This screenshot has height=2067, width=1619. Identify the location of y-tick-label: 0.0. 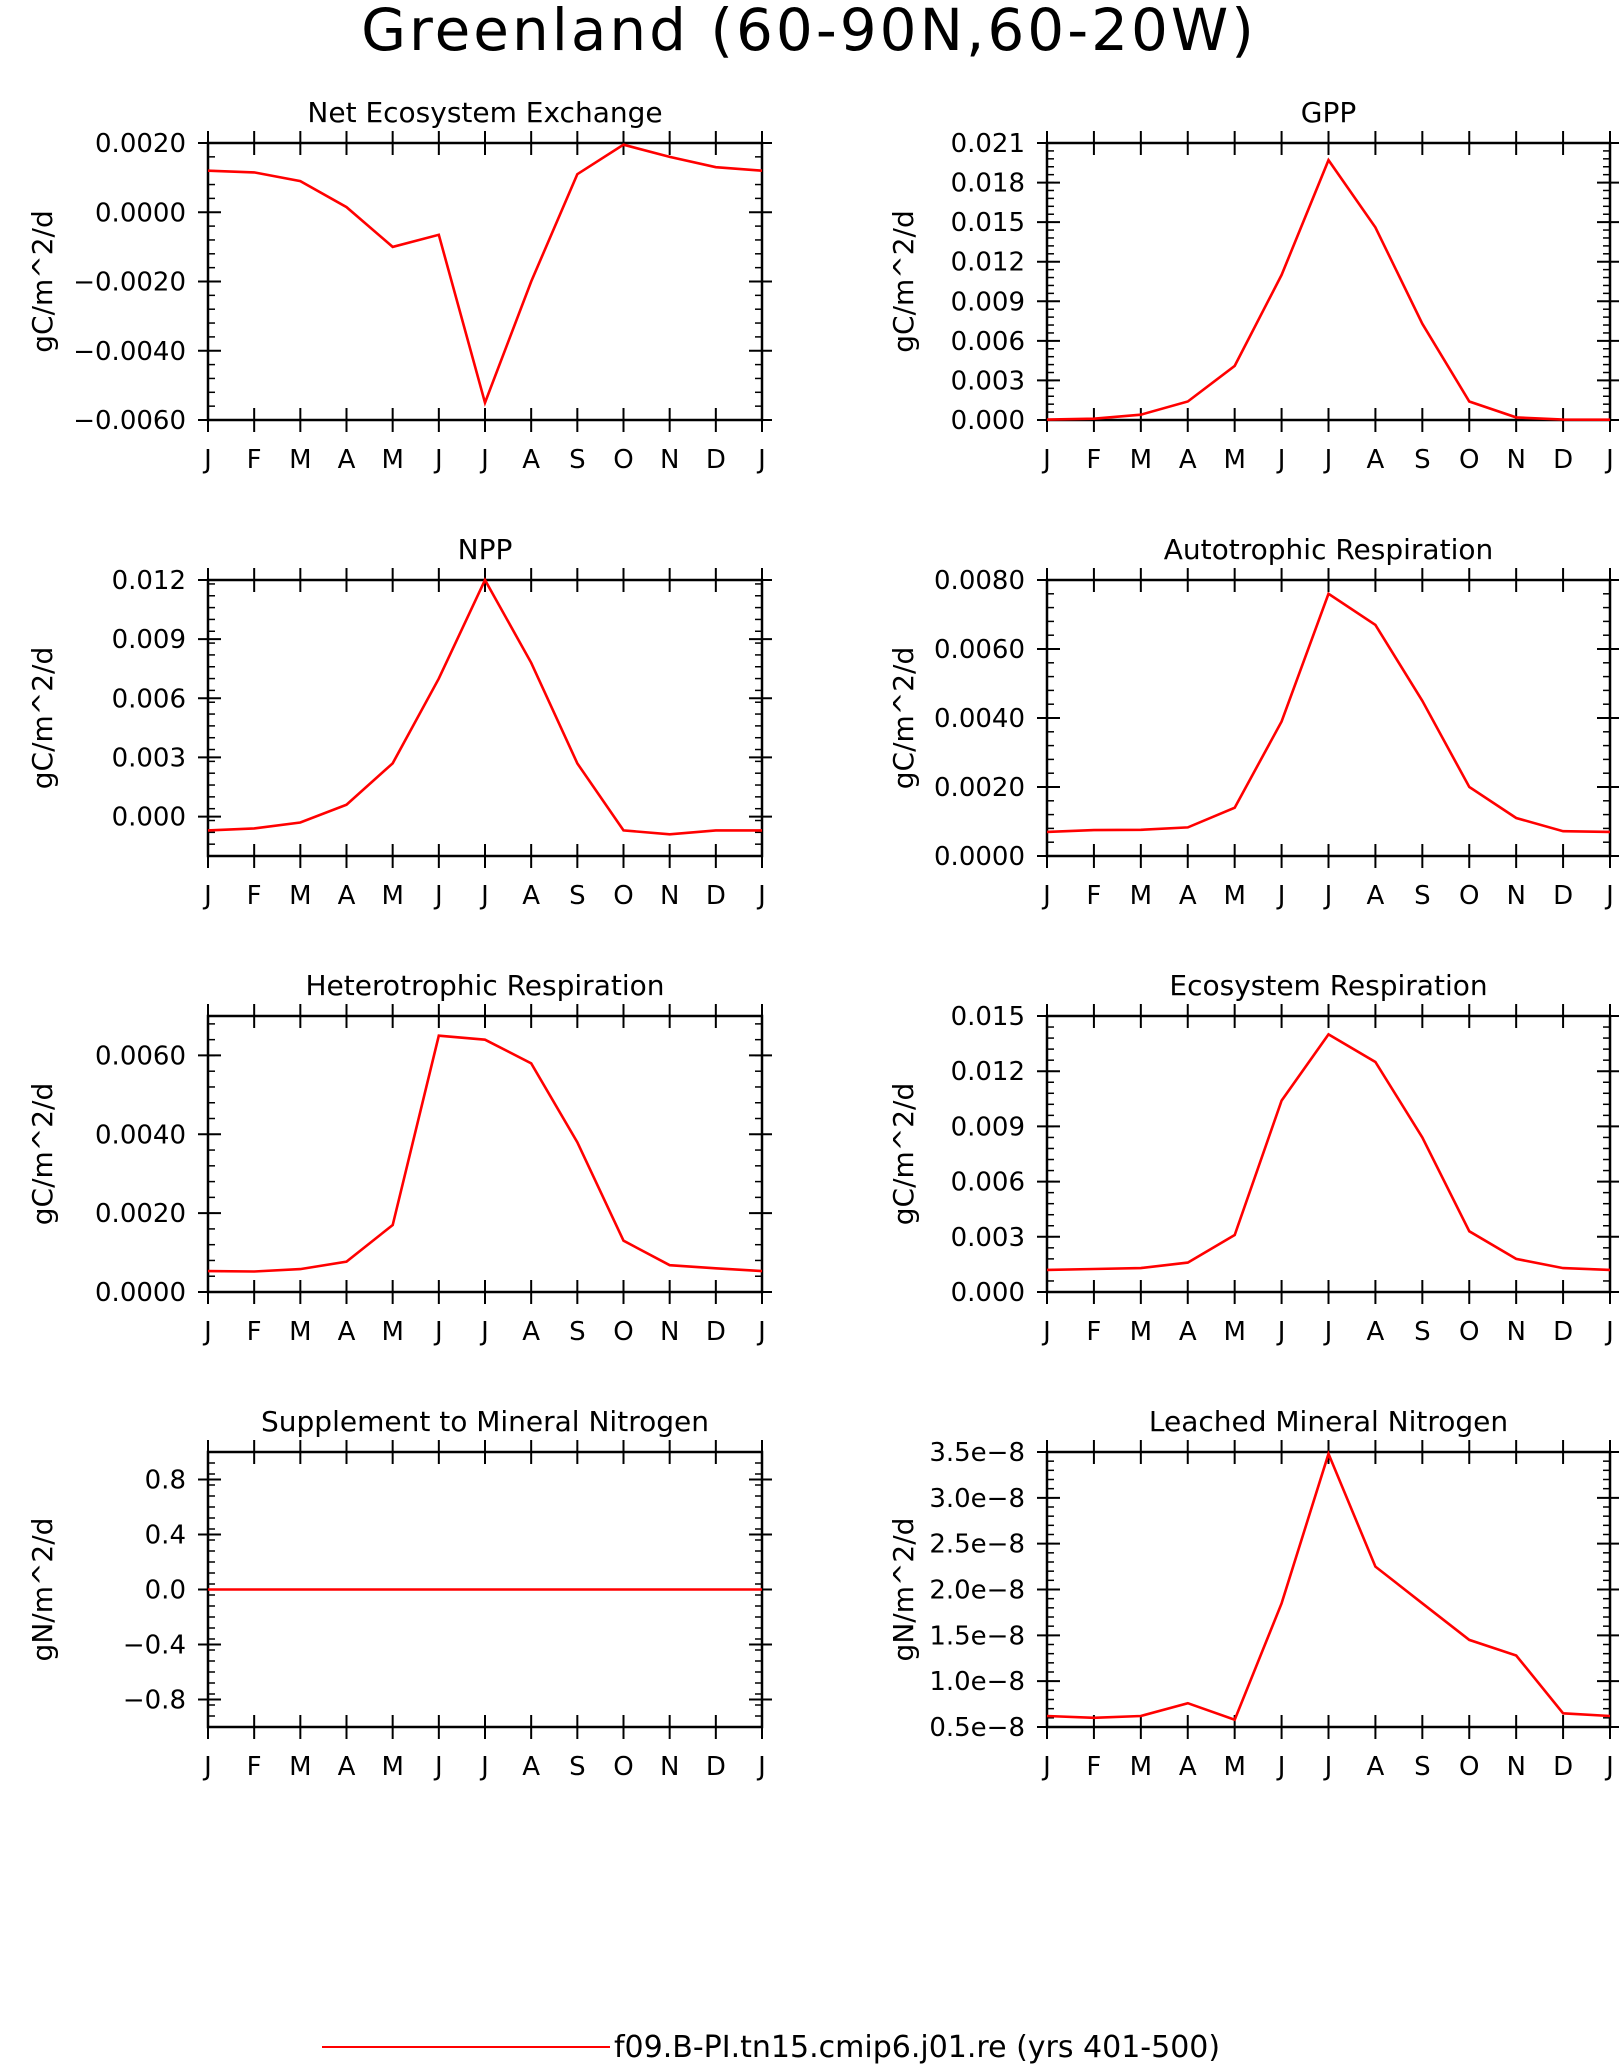
(165, 1591).